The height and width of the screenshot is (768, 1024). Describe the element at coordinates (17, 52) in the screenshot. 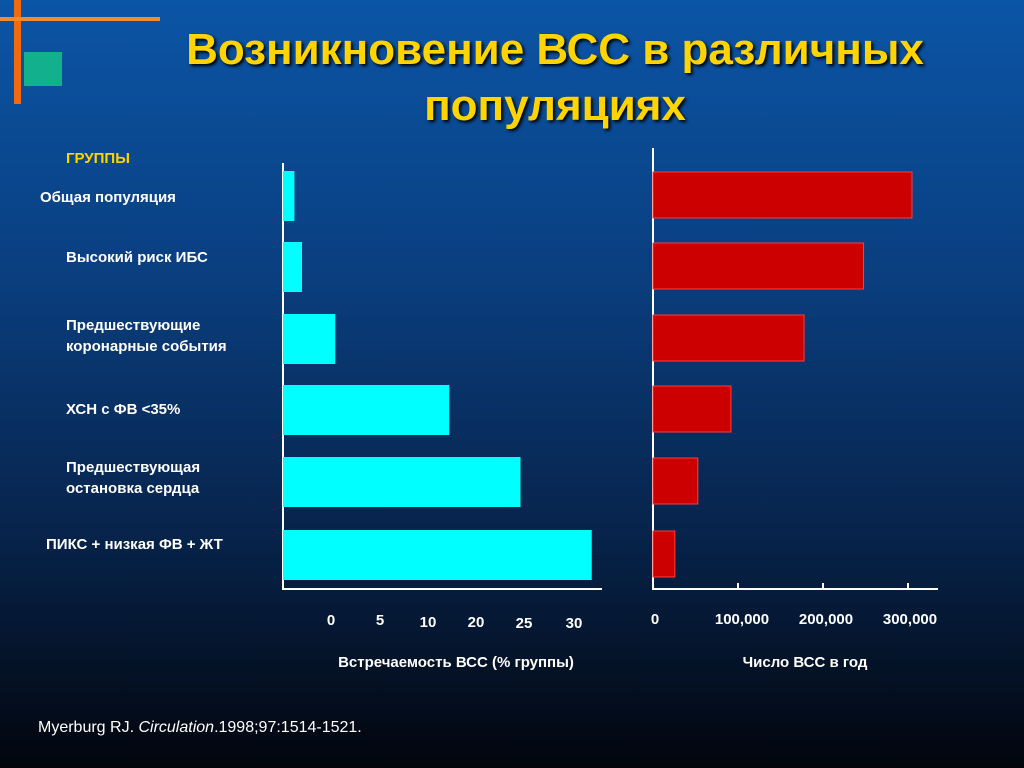

I see `orange-vertical-accent` at that location.